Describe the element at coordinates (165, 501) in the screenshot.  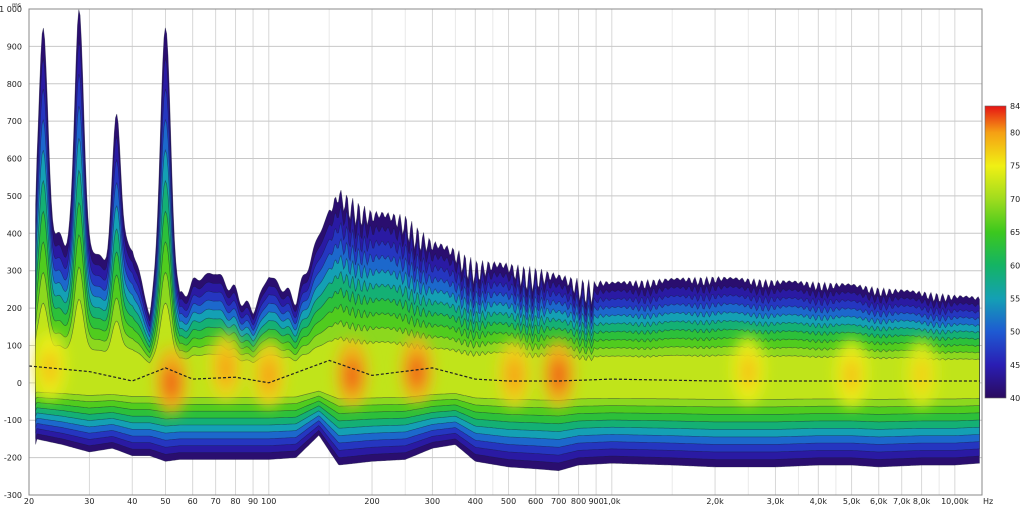
I see `x-tick-label-3: 50` at that location.